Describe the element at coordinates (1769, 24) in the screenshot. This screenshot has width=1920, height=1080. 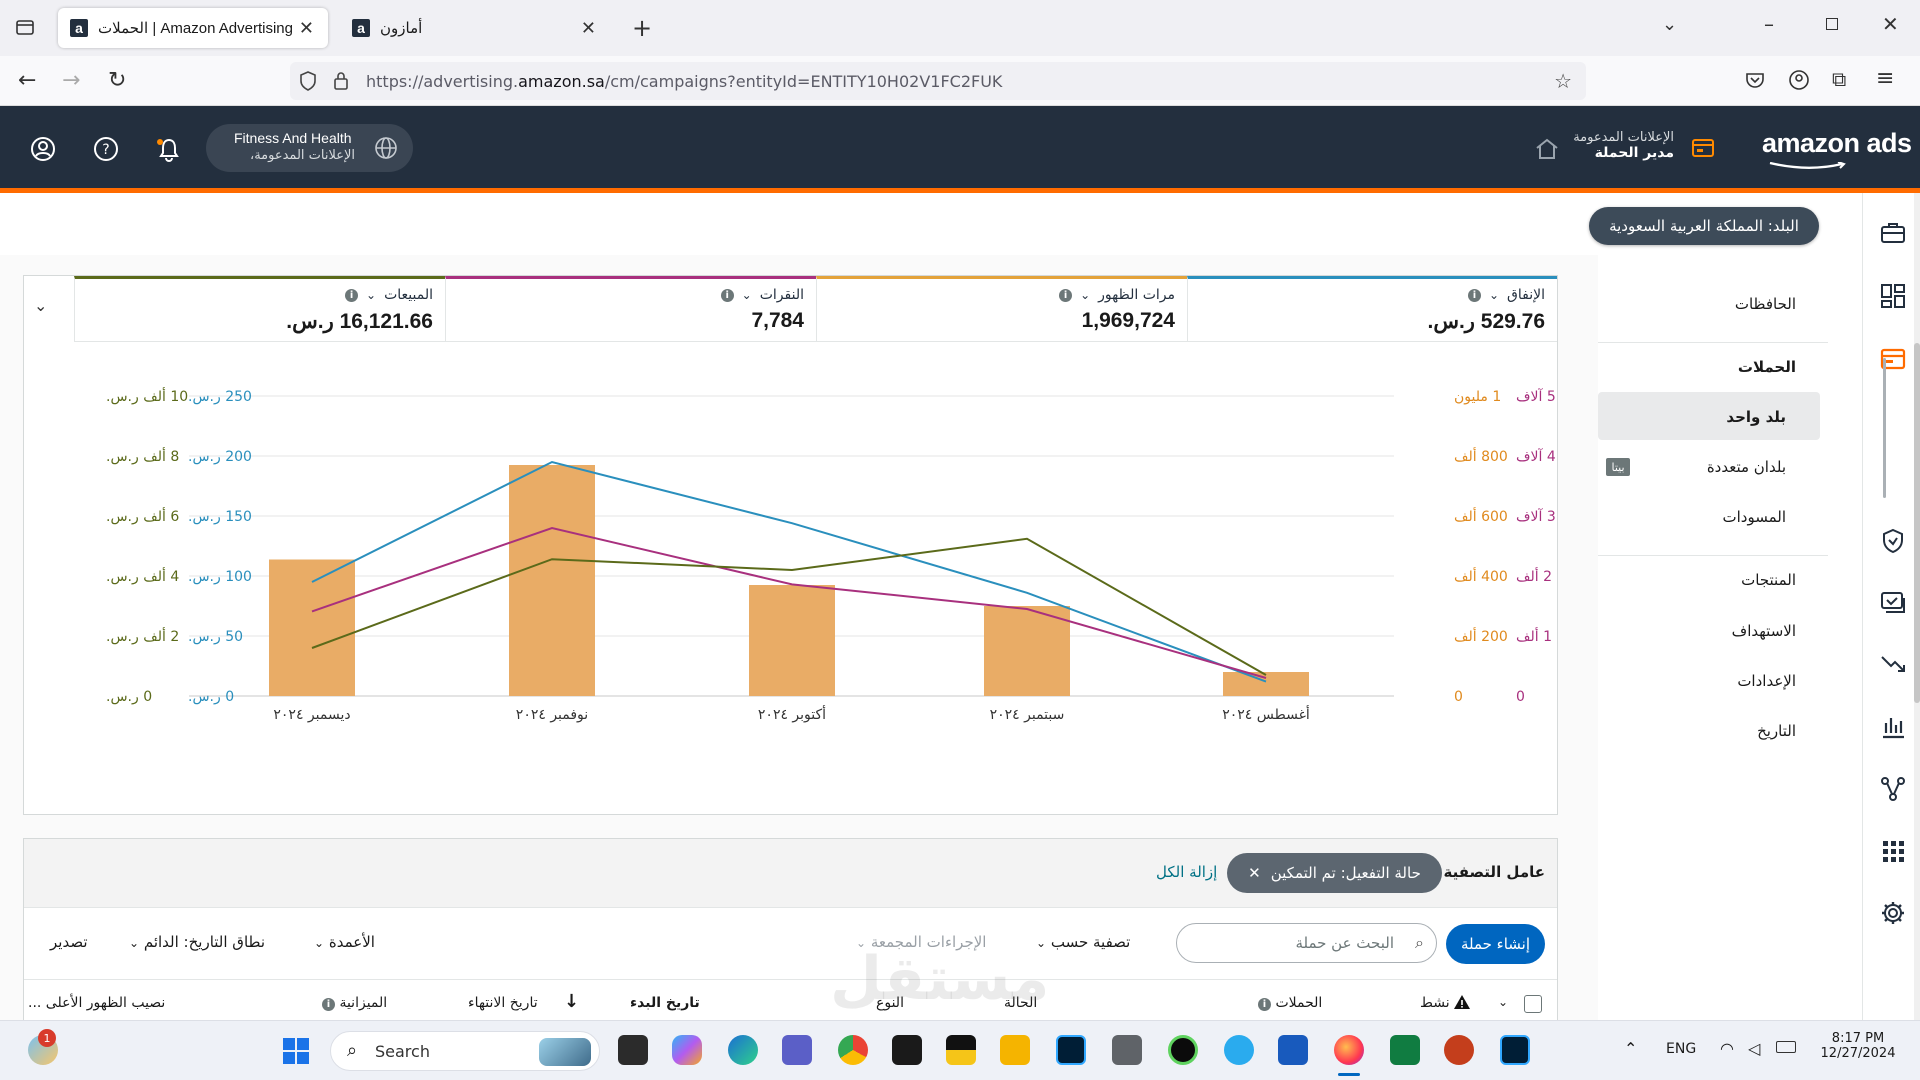
I see `minimize-icon: –` at that location.